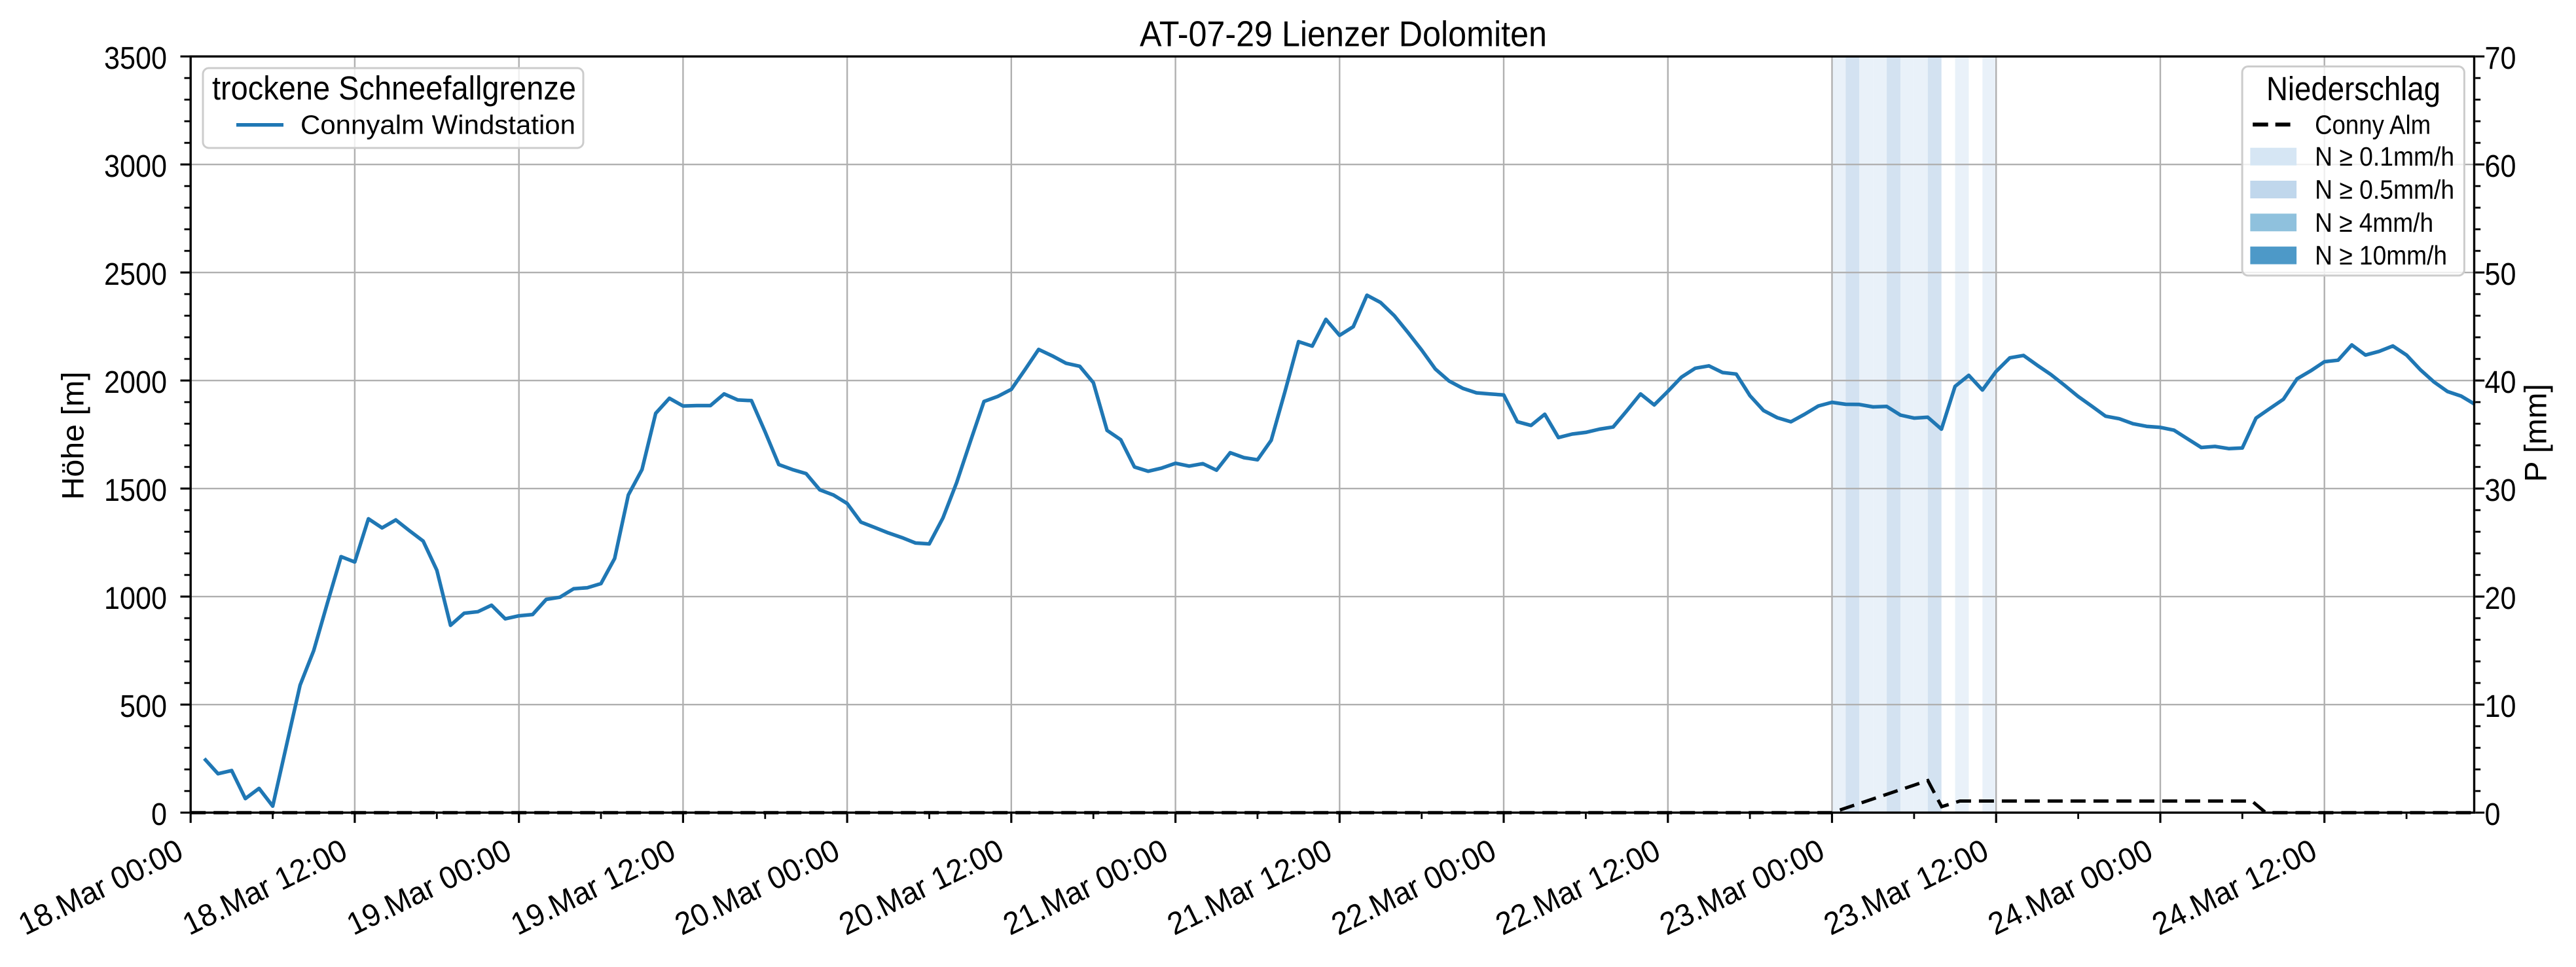 The height and width of the screenshot is (967, 2576). Describe the element at coordinates (2500, 382) in the screenshot. I see `svg-text: 40` at that location.